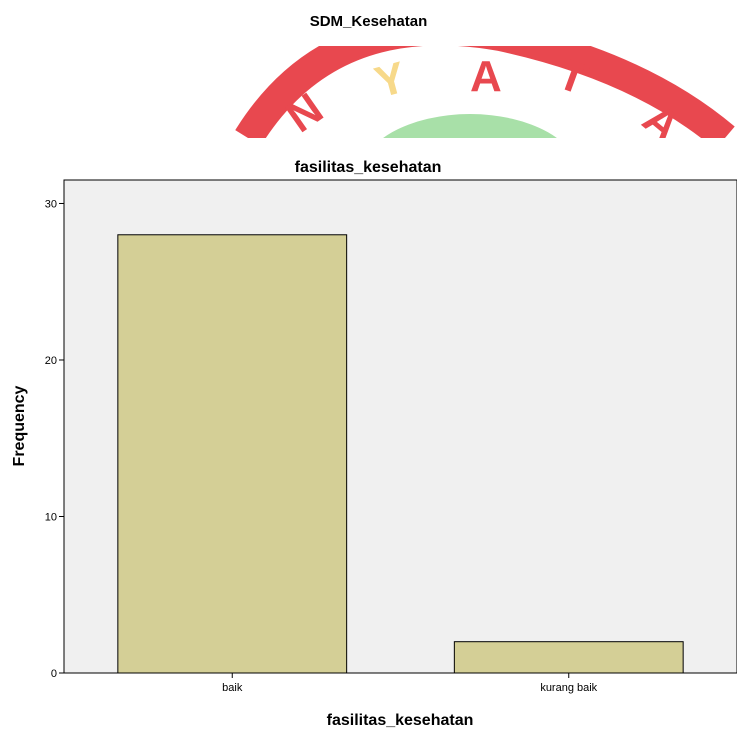  Describe the element at coordinates (390, 80) in the screenshot. I see `svg-text: Y` at that location.